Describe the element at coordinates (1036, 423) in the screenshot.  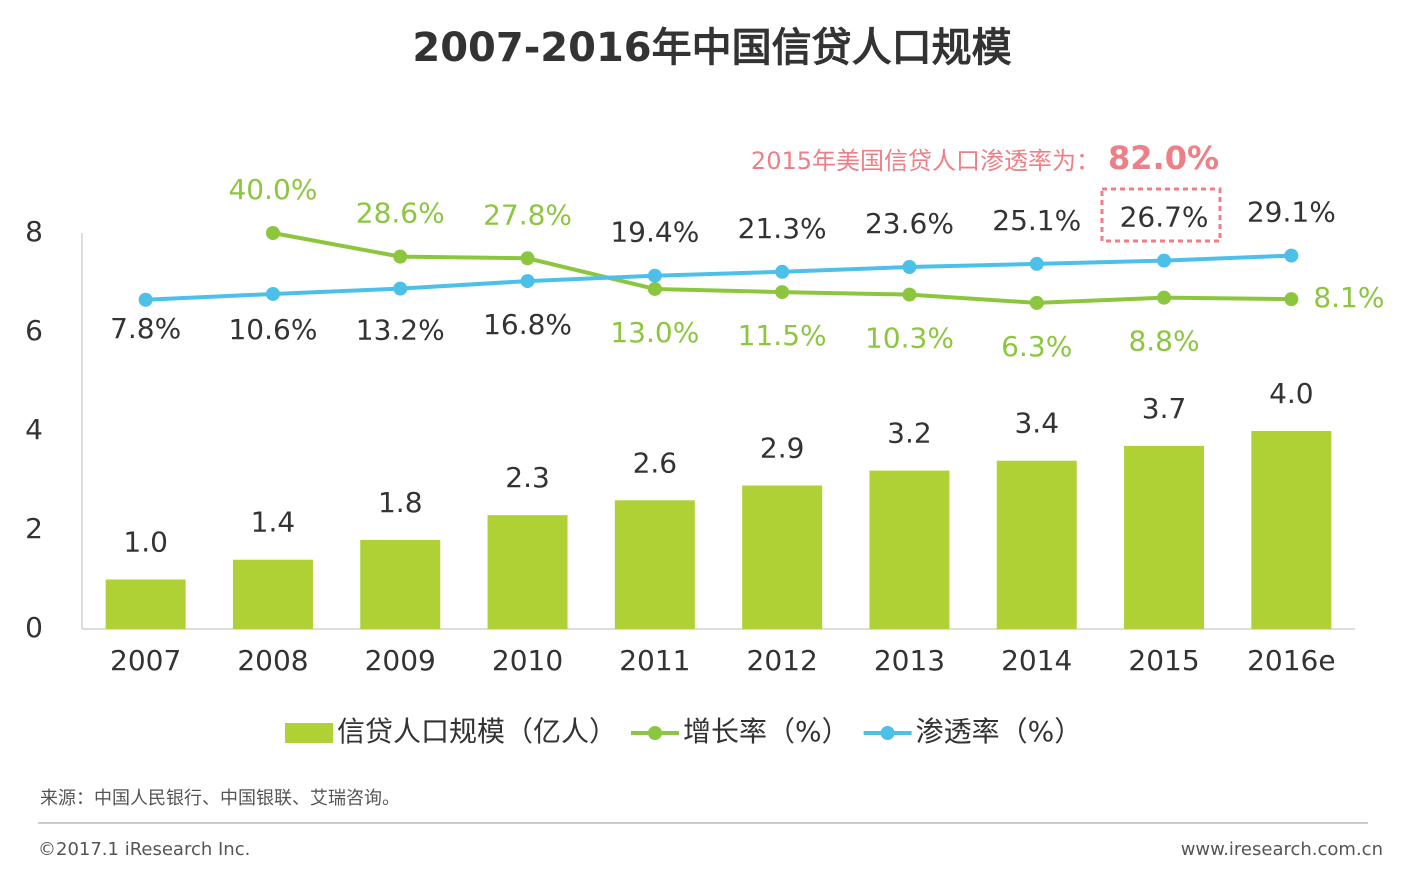
I see `bar-label: 3.4` at that location.